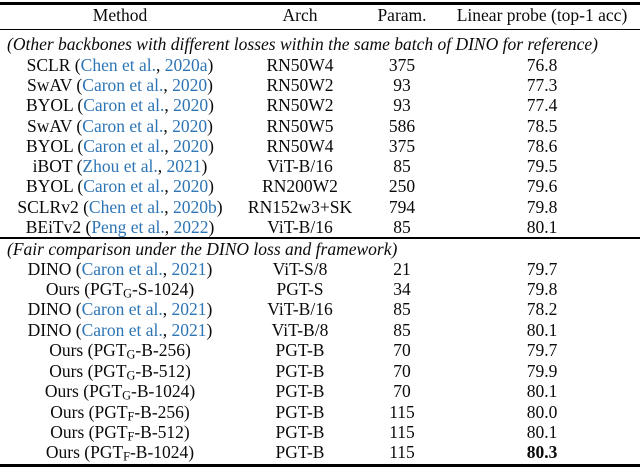  What do you see at coordinates (320, 29) in the screenshot?
I see `header-separator-rule` at bounding box center [320, 29].